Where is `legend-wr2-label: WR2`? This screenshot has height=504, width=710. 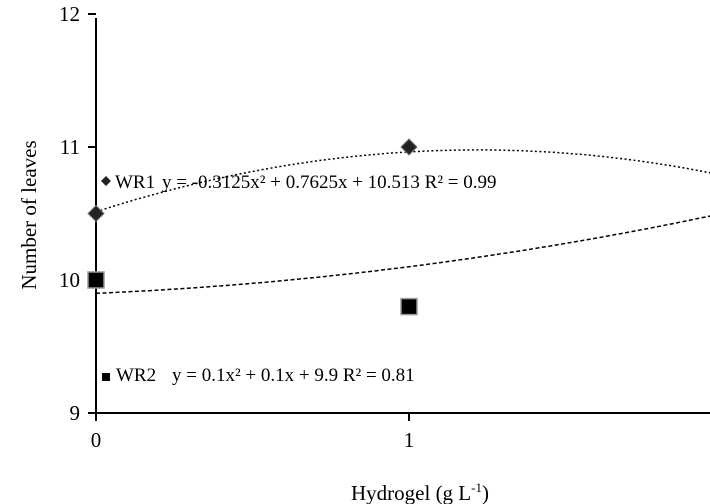
legend-wr2-label: WR2 is located at coordinates (136, 375).